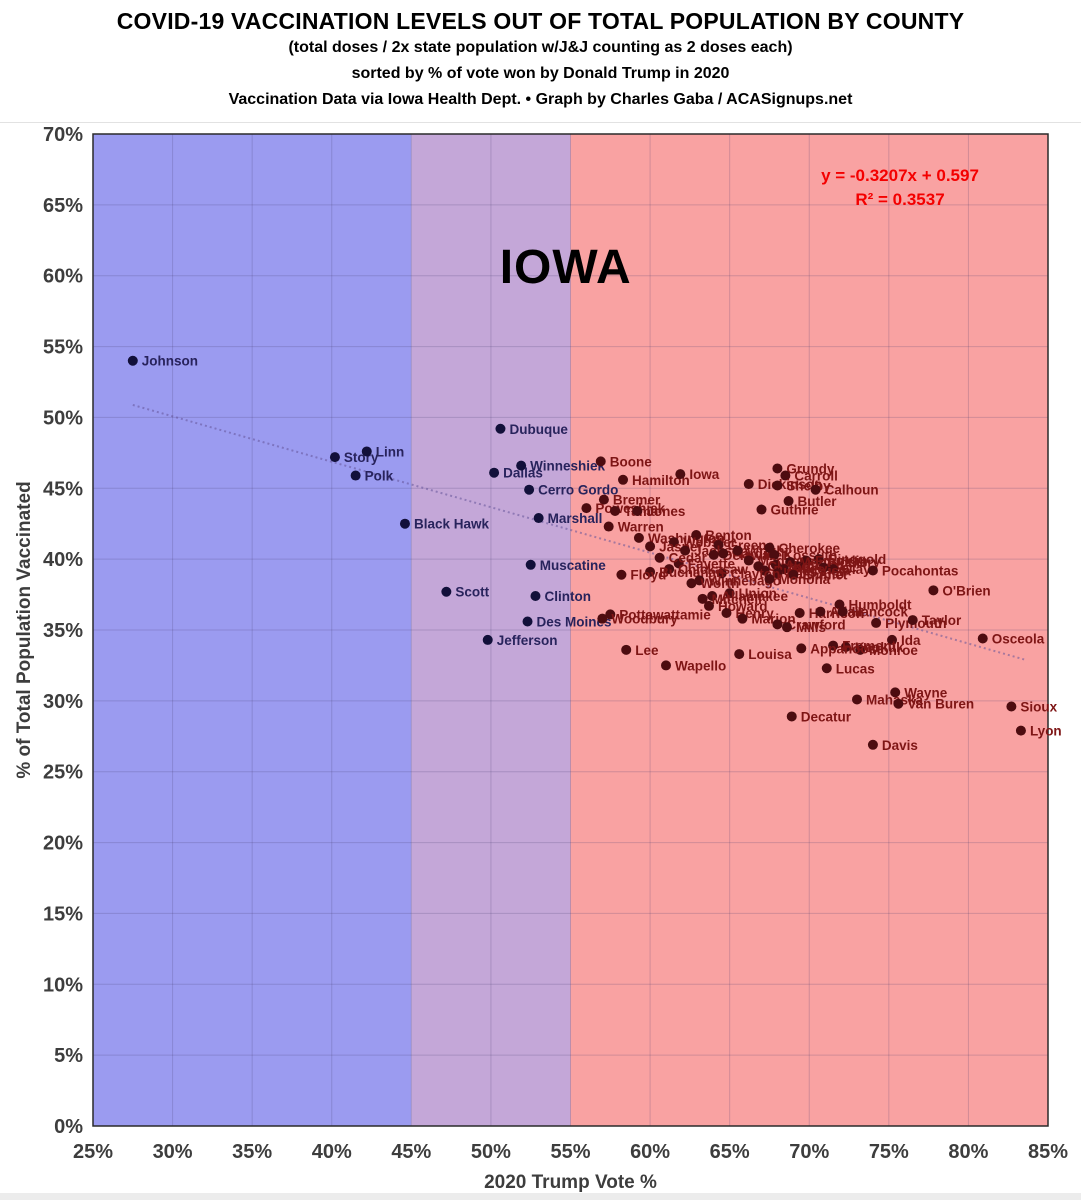  What do you see at coordinates (880, 612) in the screenshot?
I see `county-label: Hancock` at bounding box center [880, 612].